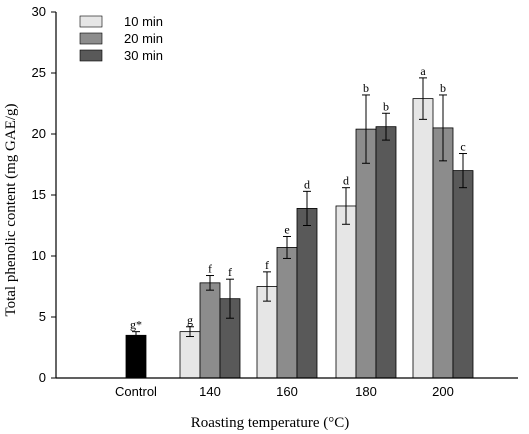  Describe the element at coordinates (136, 325) in the screenshot. I see `significance-letter: g*` at that location.